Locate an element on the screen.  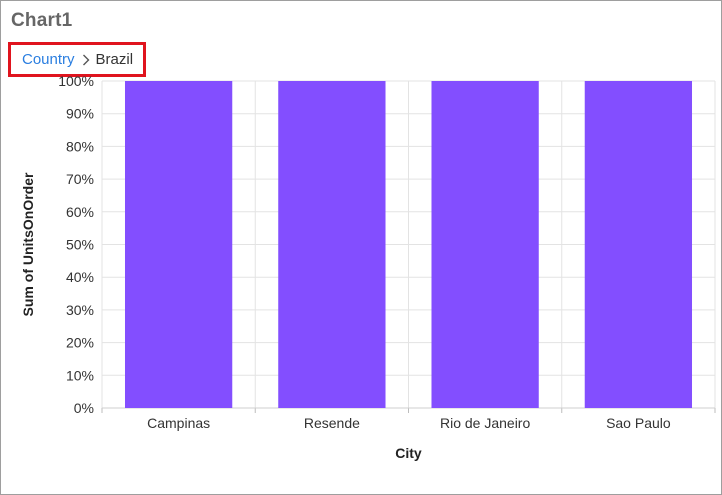
y-tick-label: 10% is located at coordinates (80, 375).